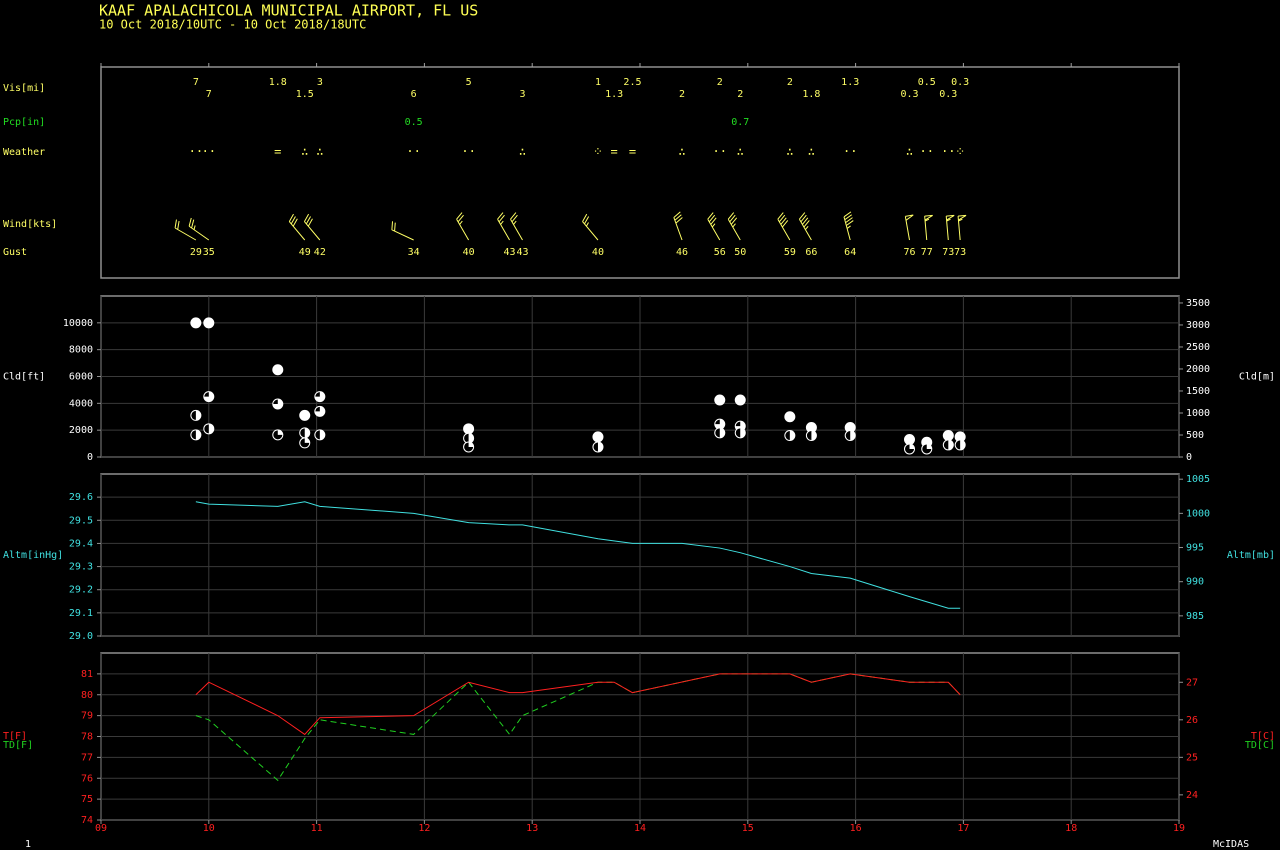  I want to click on visibility-value: 6, so click(414, 94).